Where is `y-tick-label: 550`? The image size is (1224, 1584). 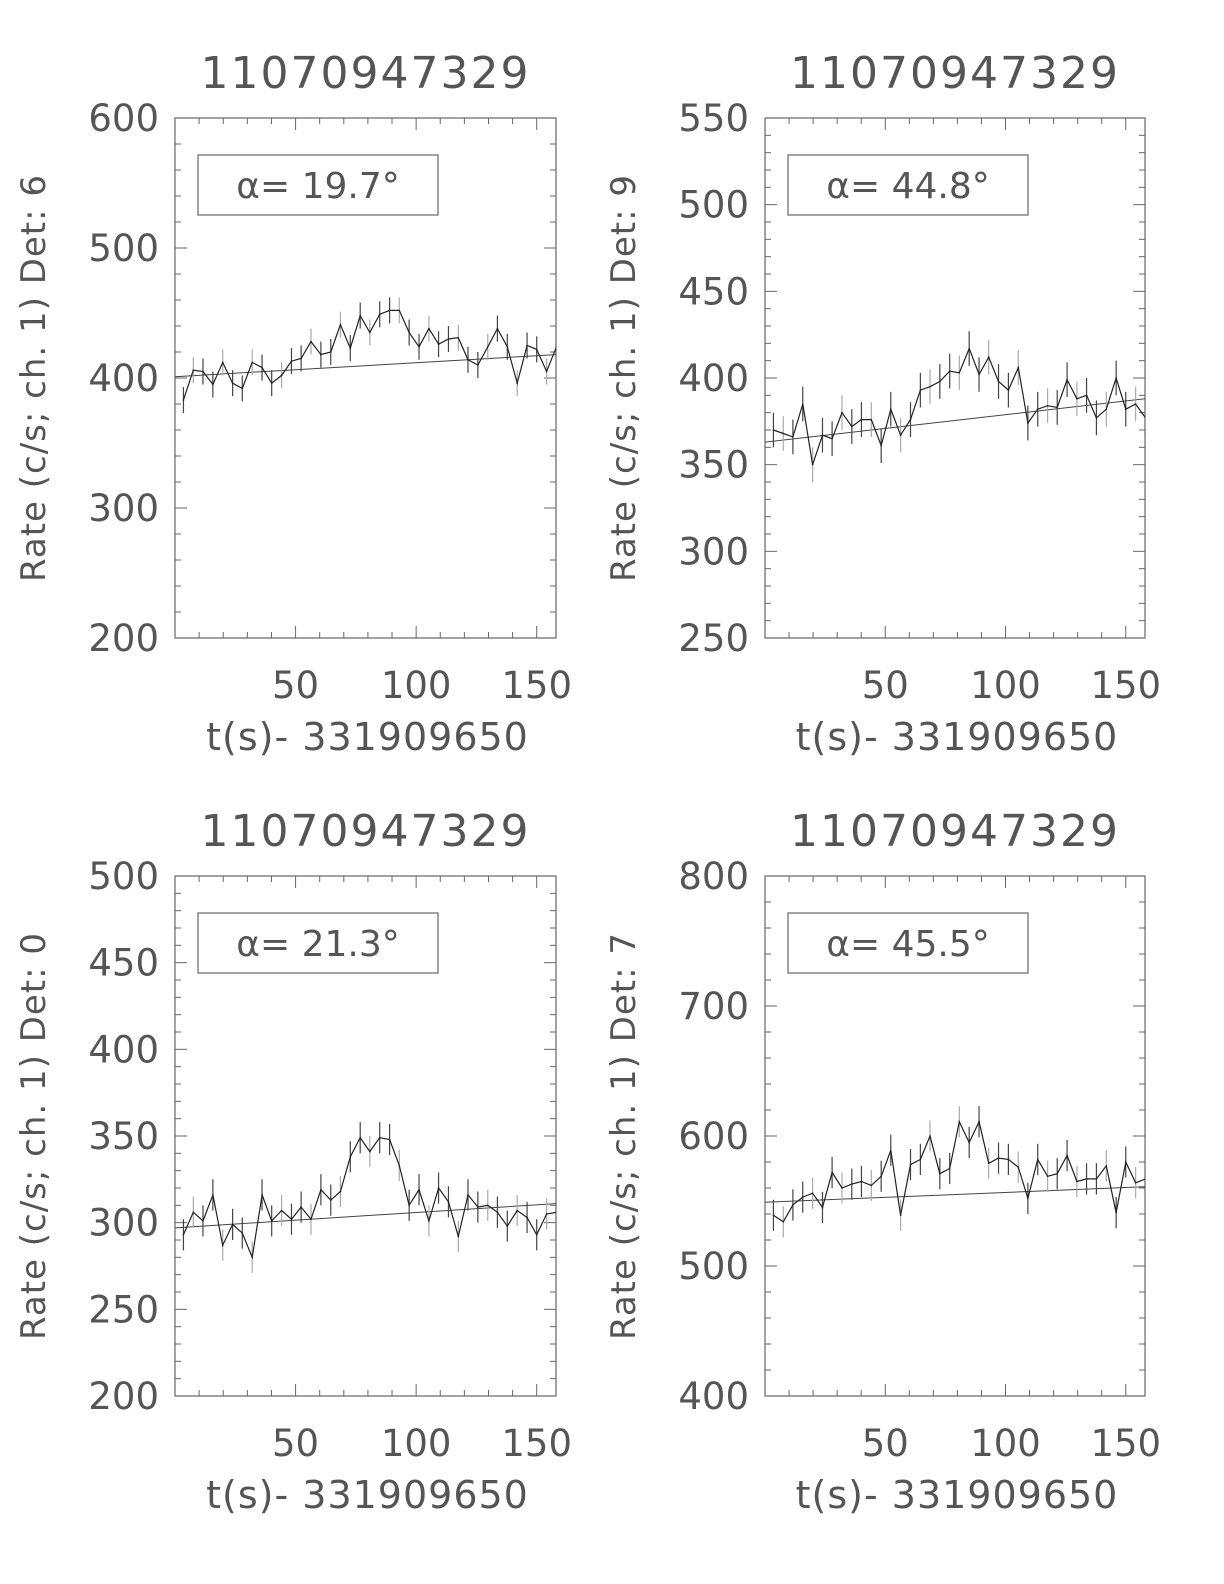
y-tick-label: 550 is located at coordinates (713, 118).